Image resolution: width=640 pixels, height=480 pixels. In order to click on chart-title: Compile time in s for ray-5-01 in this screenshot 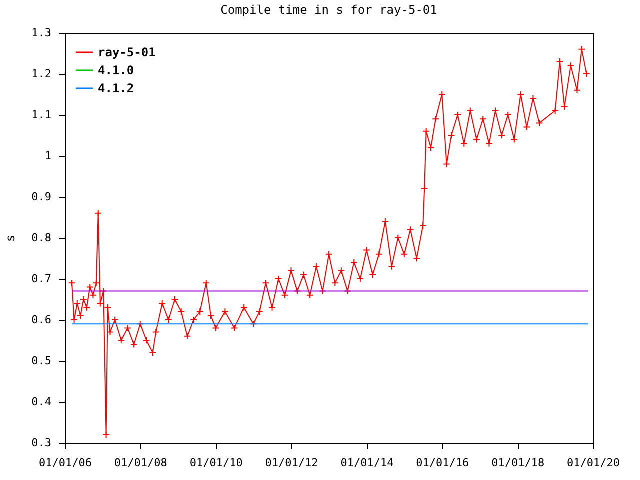, I will do `click(329, 10)`.